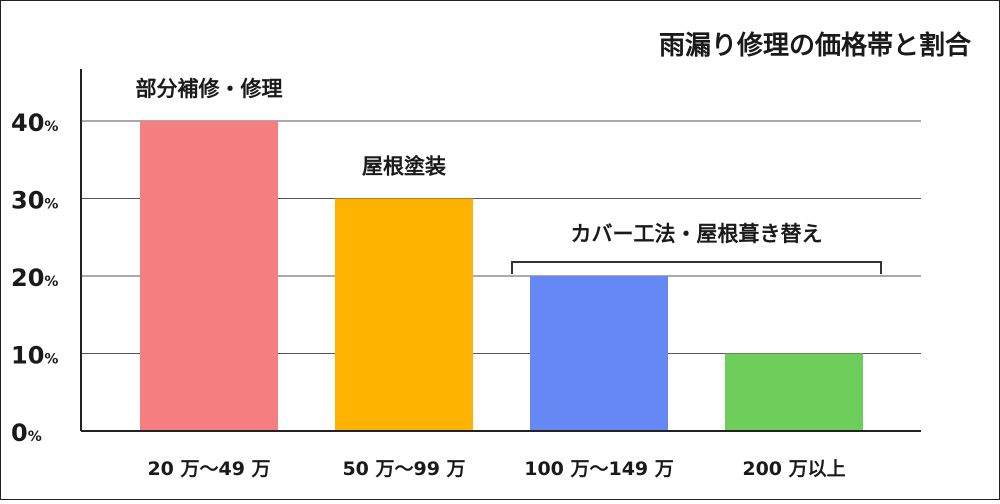 Image resolution: width=1000 pixels, height=504 pixels. What do you see at coordinates (404, 167) in the screenshot?
I see `annotation-label: 屋根塗装` at bounding box center [404, 167].